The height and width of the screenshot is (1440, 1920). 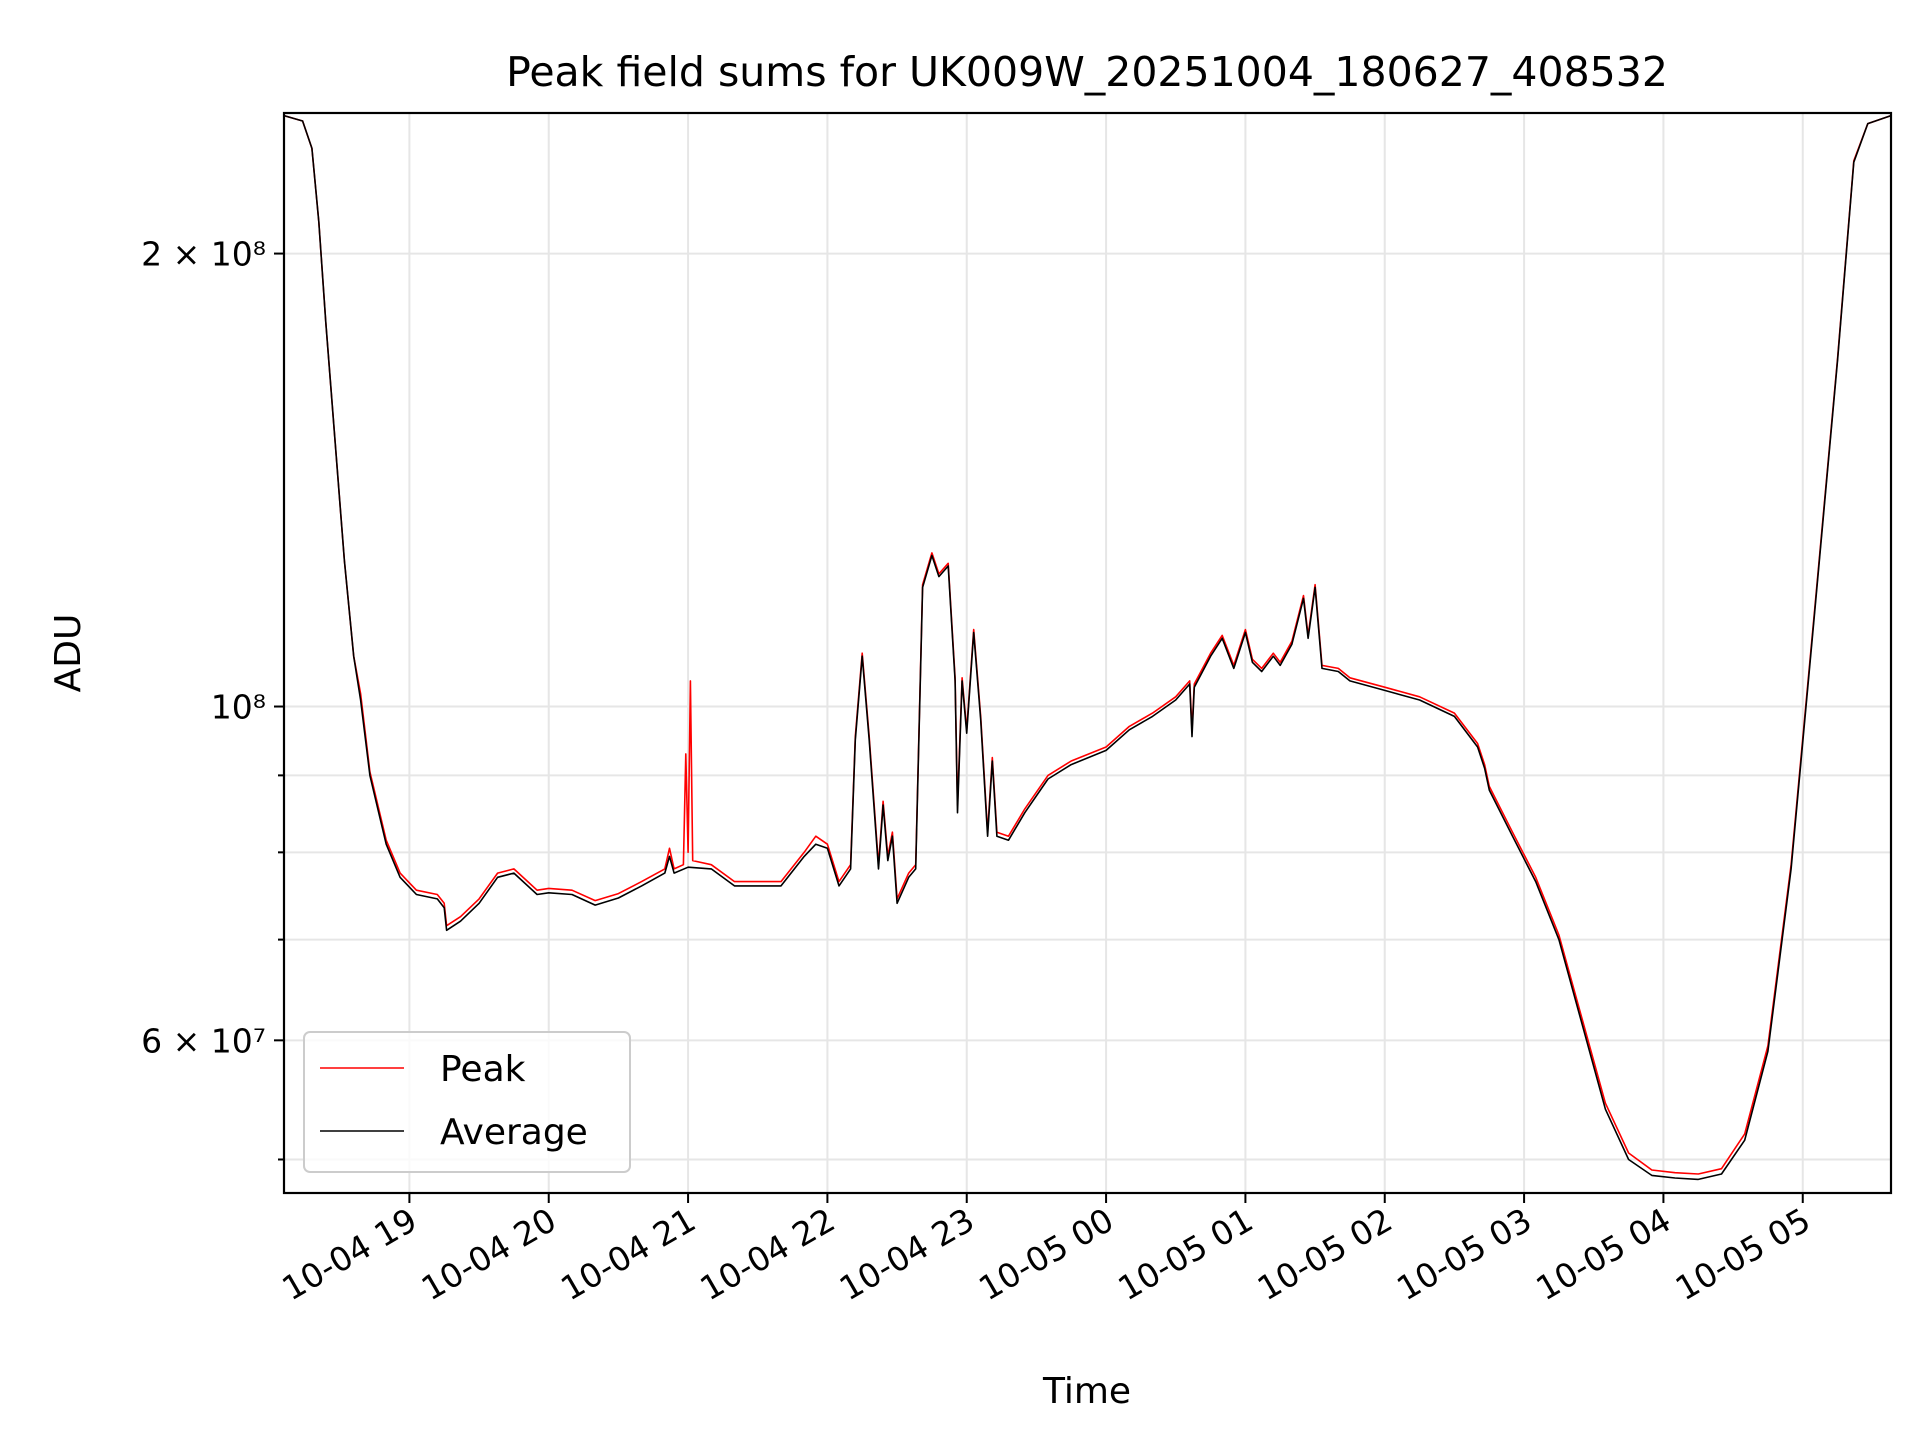 What do you see at coordinates (238, 707) in the screenshot?
I see `y-tick-label: 10⁸` at bounding box center [238, 707].